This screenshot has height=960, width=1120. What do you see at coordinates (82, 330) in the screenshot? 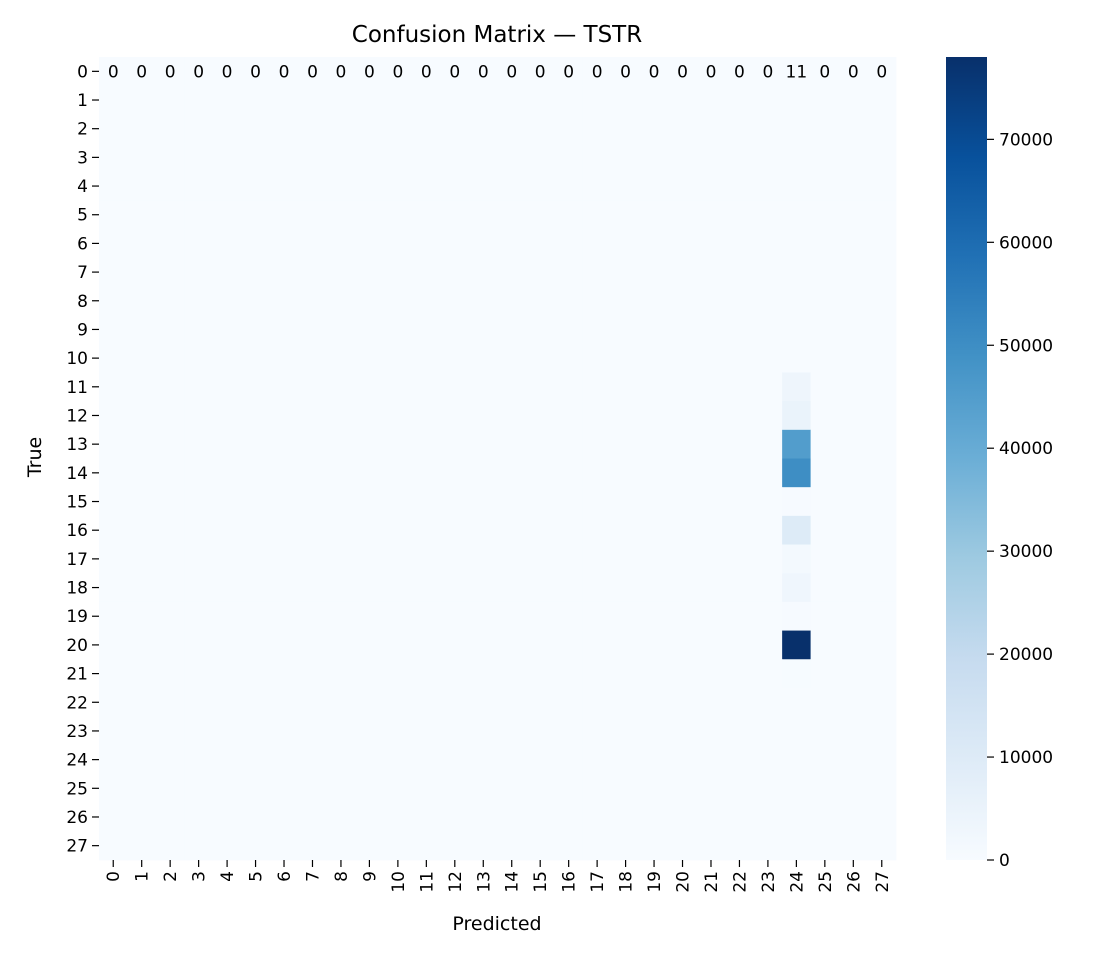
I see `y-tick-label: 9` at bounding box center [82, 330].